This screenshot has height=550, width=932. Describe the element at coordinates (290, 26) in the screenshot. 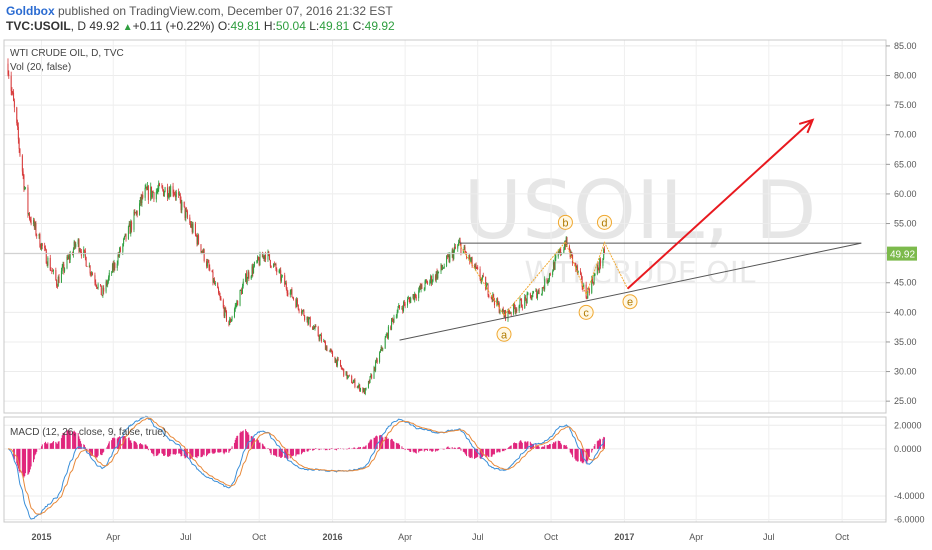

I see `high-value: 50.04` at that location.